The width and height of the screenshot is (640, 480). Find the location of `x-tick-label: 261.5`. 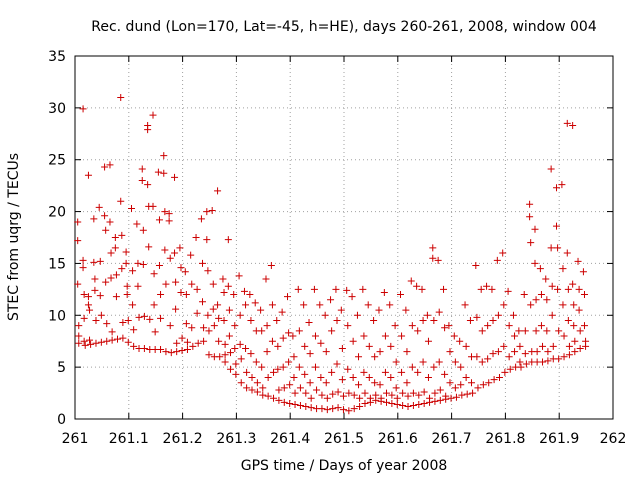

x-tick-label: 261.5 is located at coordinates (344, 439).